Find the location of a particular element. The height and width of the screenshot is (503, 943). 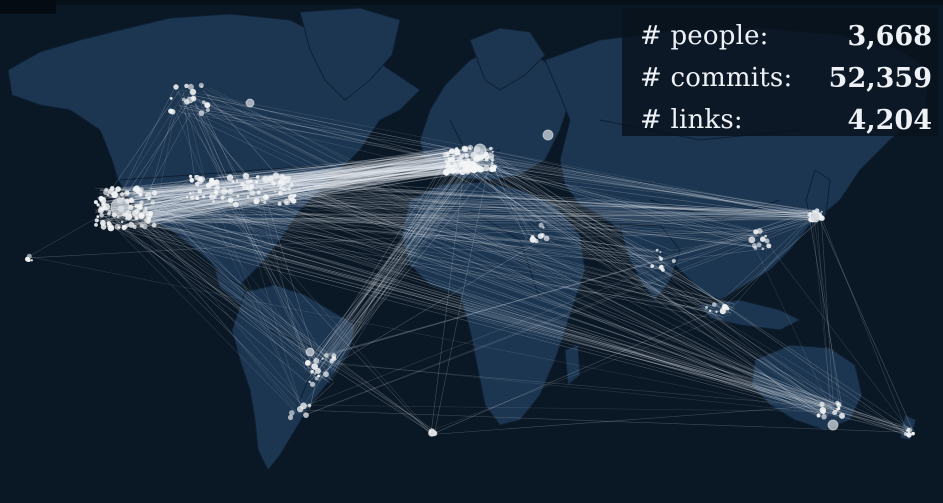

people-label: # people: is located at coordinates (704, 36).